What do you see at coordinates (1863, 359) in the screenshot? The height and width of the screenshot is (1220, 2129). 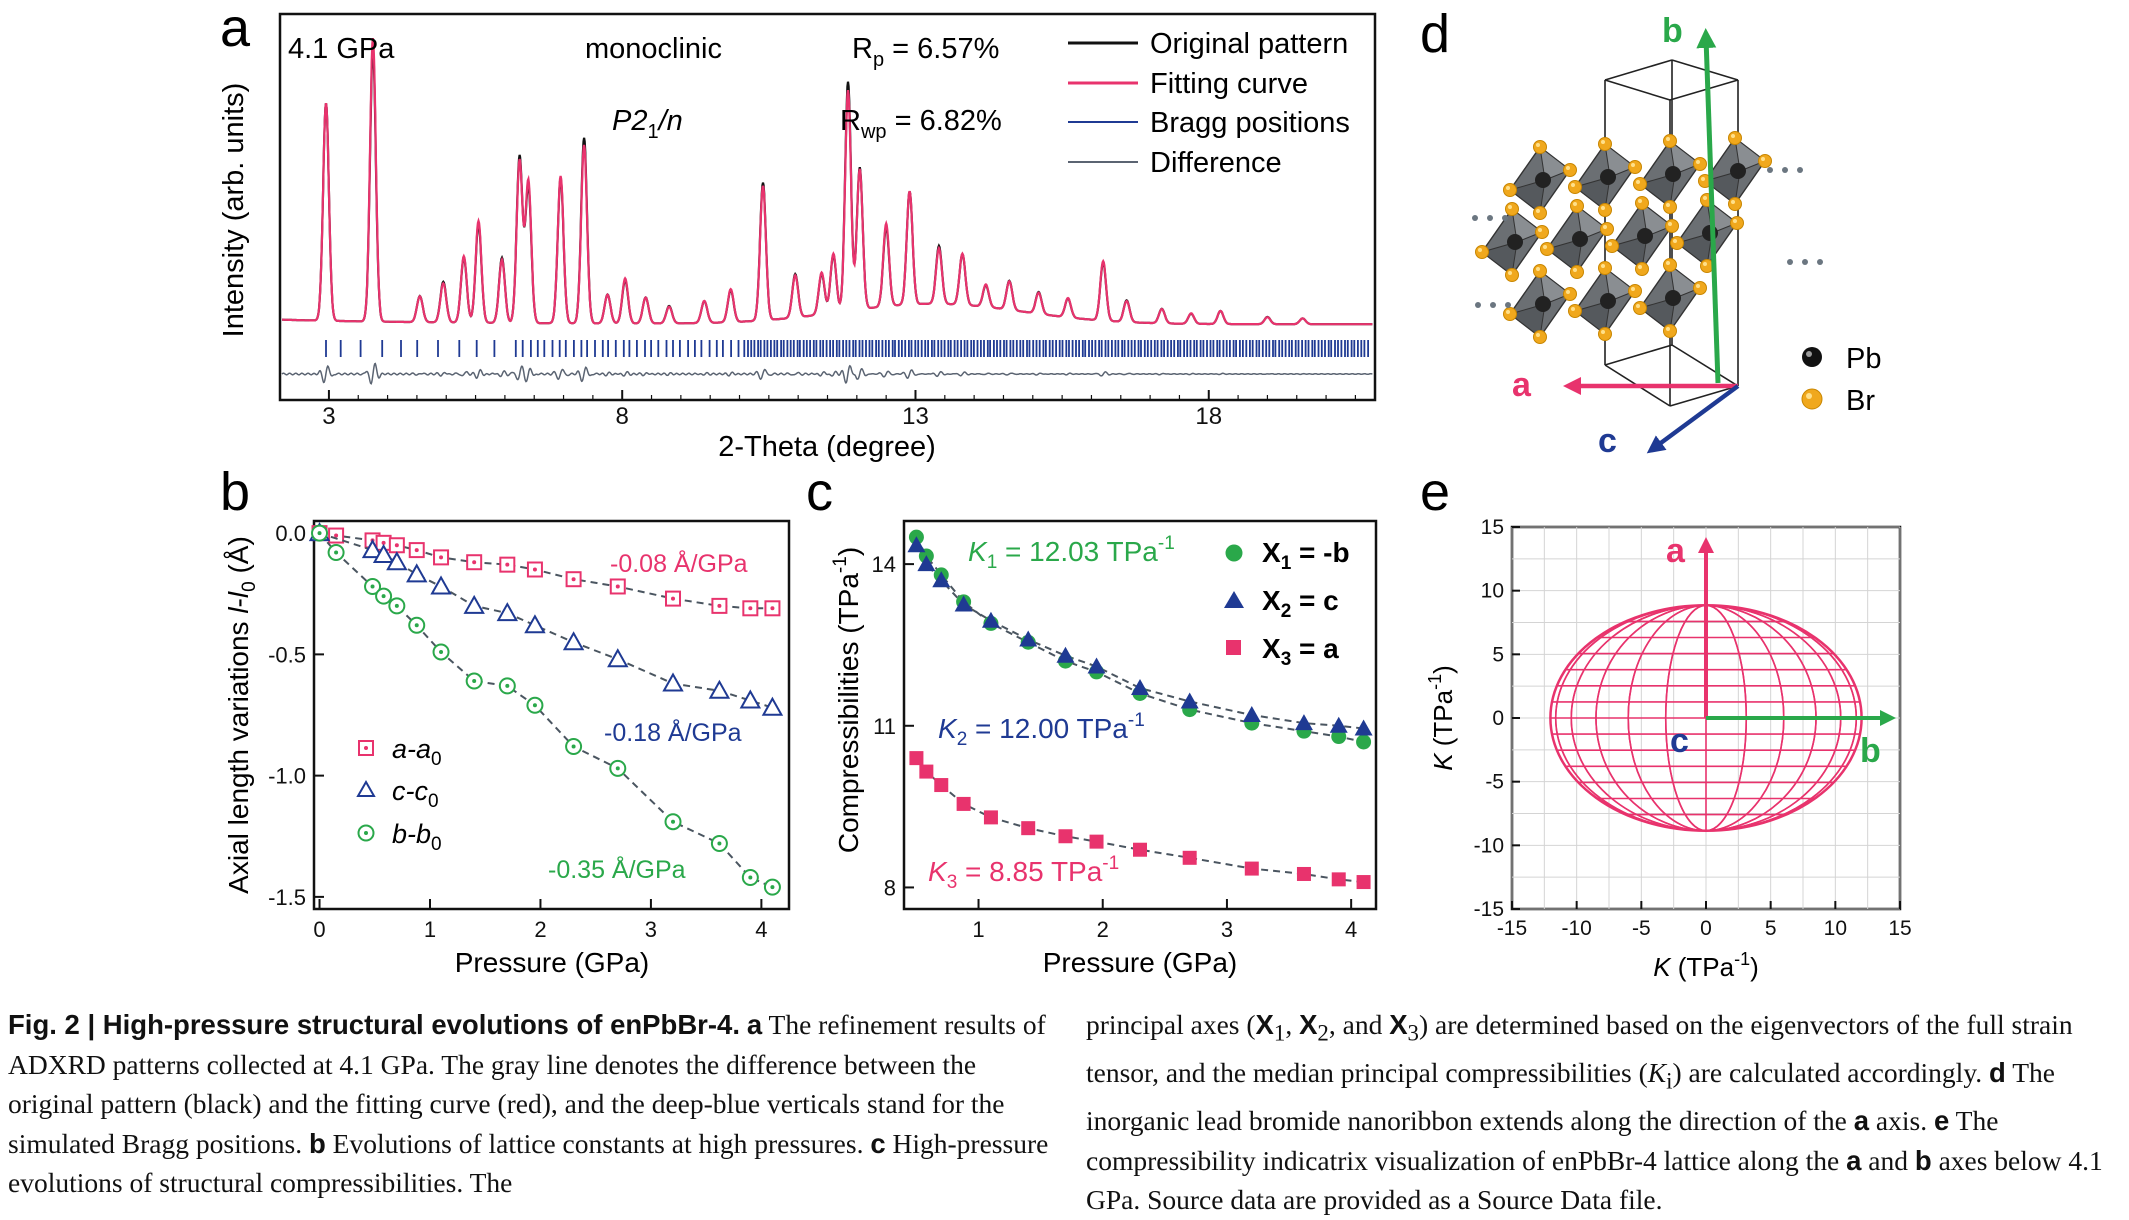 I see `legend-pb: Pb` at bounding box center [1863, 359].